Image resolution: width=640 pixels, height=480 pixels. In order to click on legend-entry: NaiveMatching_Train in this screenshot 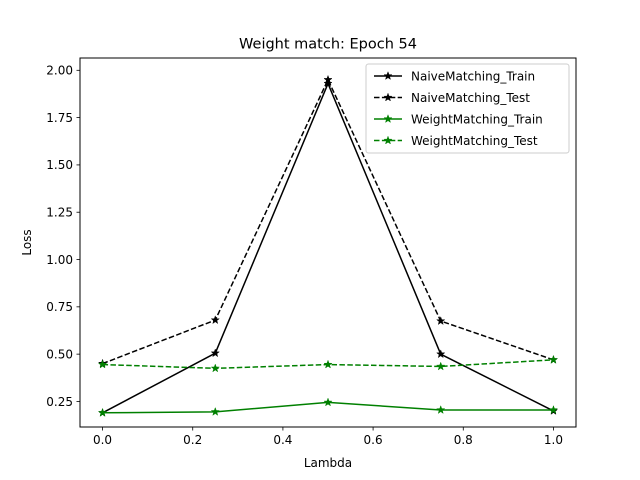, I will do `click(454, 76)`.